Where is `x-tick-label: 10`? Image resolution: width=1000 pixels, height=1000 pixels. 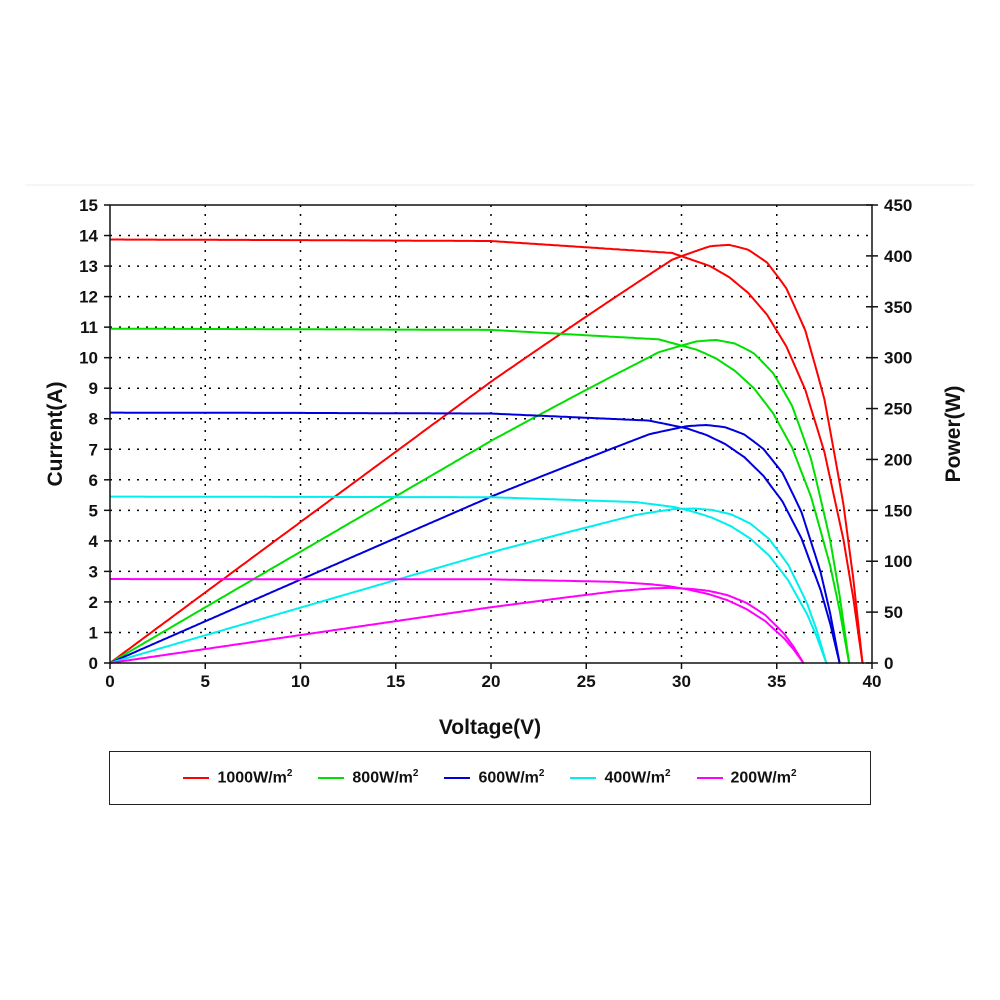 x-tick-label: 10 is located at coordinates (300, 681).